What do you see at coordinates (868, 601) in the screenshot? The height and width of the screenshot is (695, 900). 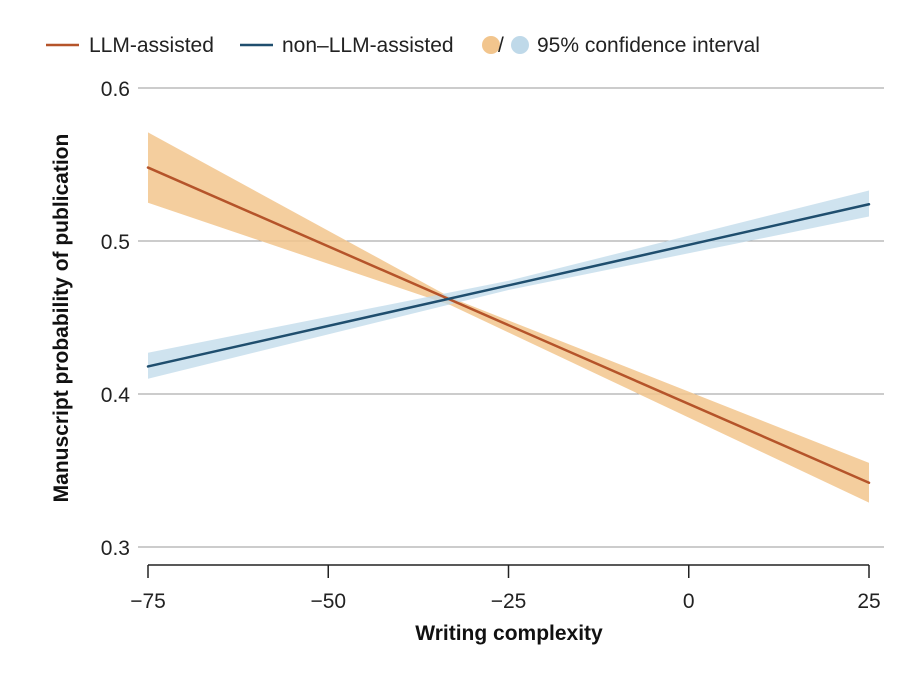 I see `x-tick-label: 25` at bounding box center [868, 601].